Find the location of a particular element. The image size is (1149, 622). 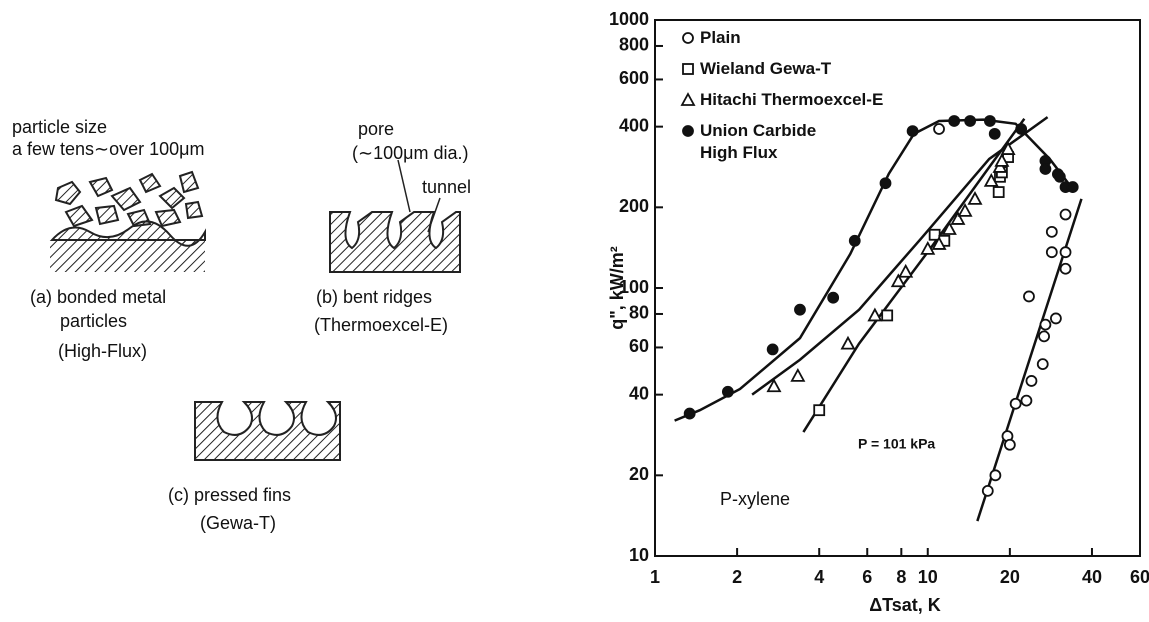

fins is located at coordinates (267, 431).